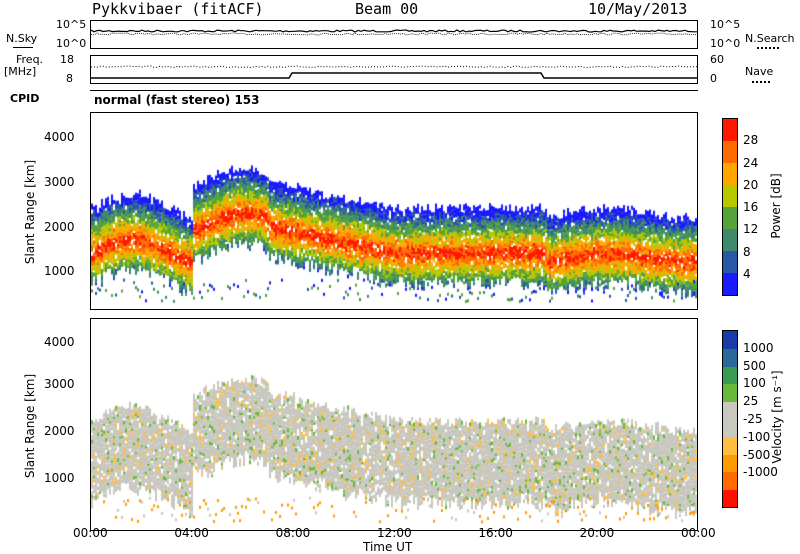 The width and height of the screenshot is (800, 554). Describe the element at coordinates (747, 251) in the screenshot. I see `power-colorbar-tick: 8` at that location.